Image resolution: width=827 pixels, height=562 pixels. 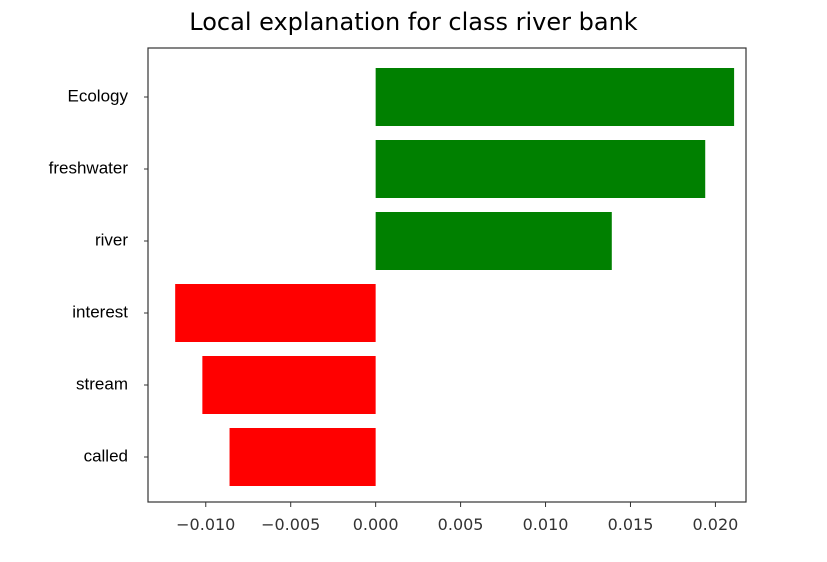 What do you see at coordinates (289, 385) in the screenshot?
I see `bar-stream` at bounding box center [289, 385].